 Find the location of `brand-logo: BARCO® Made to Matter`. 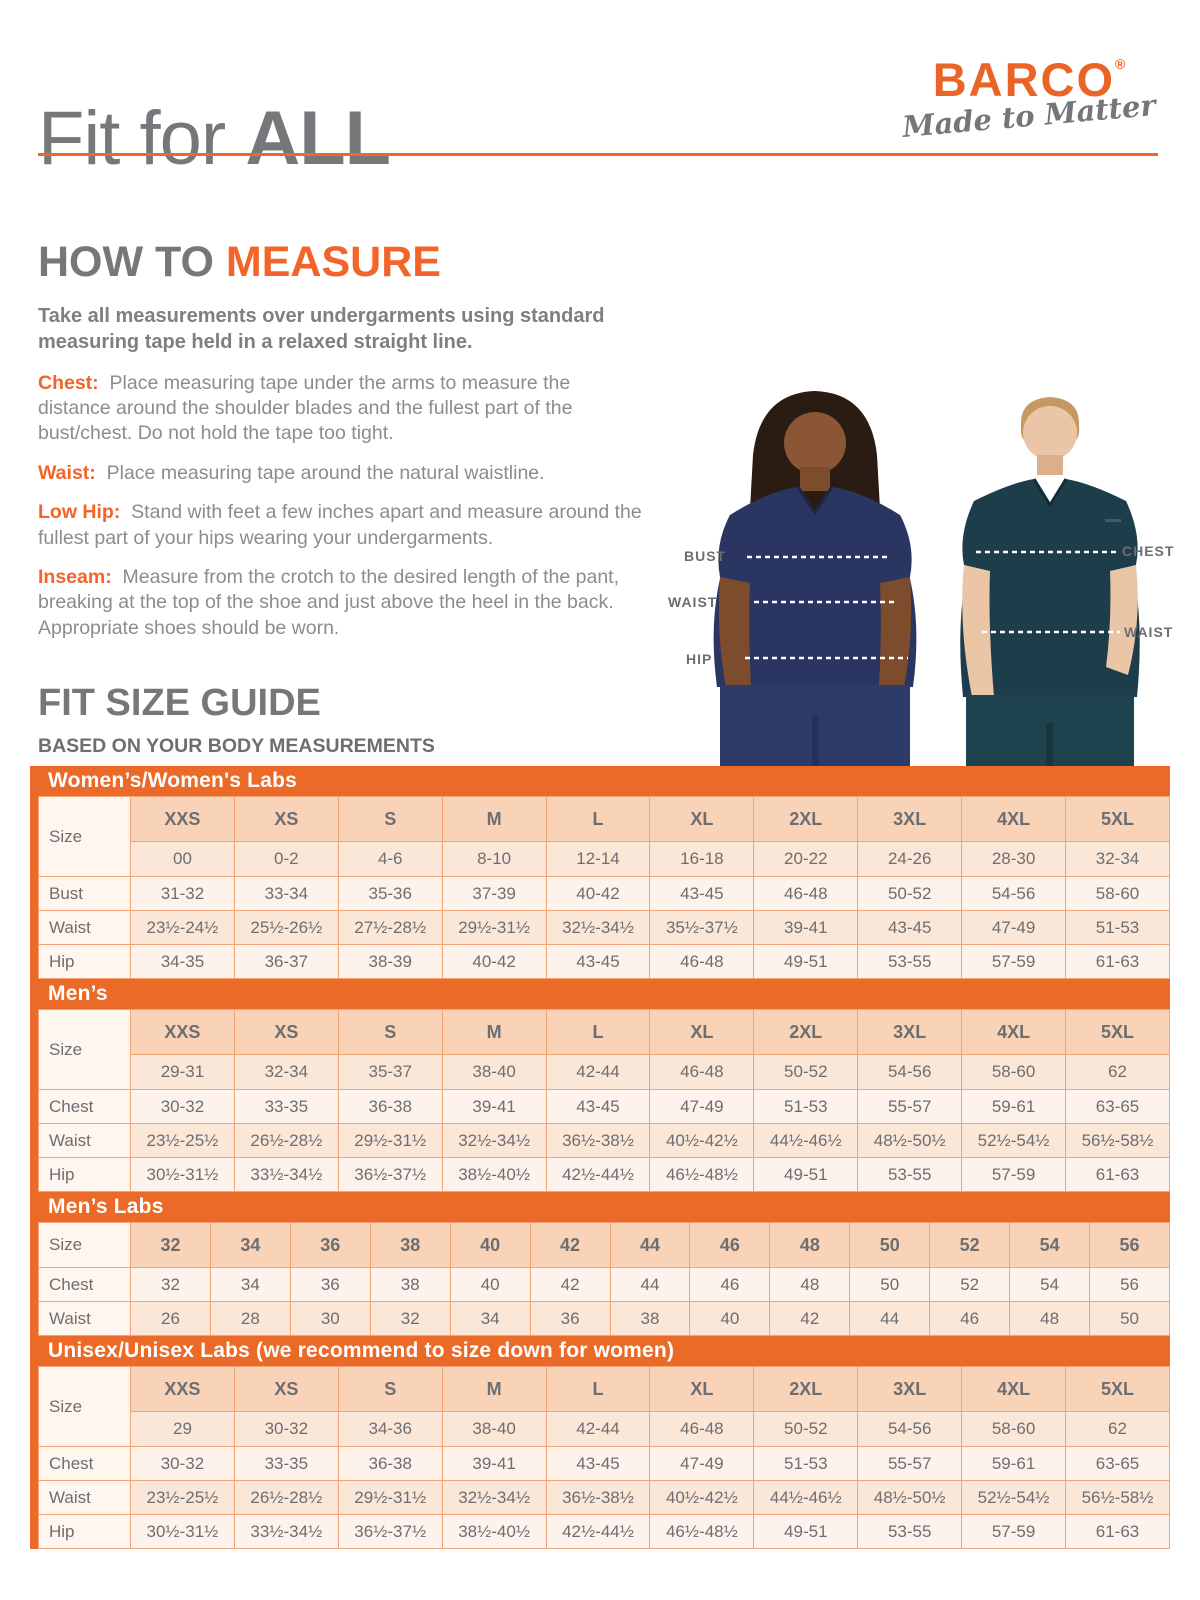

brand-logo: BARCO® Made to Matter is located at coordinates (1029, 100).